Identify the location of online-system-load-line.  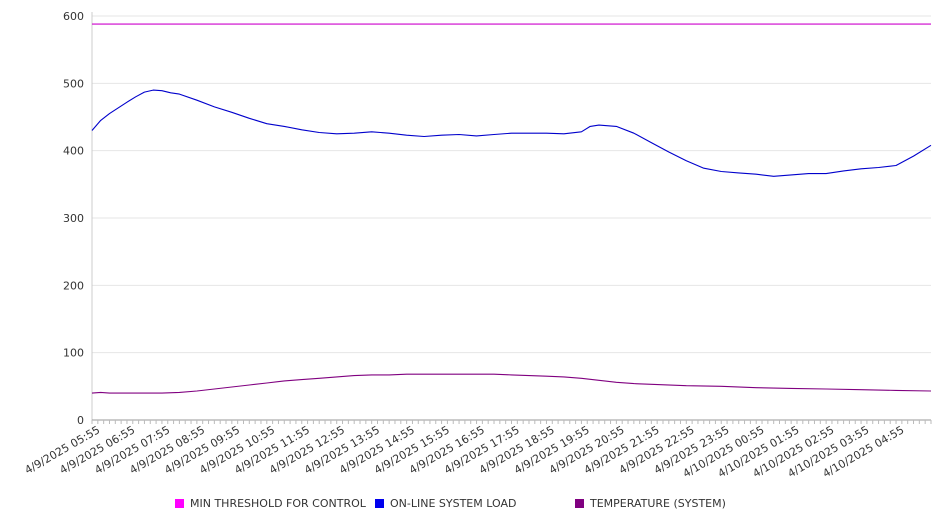
(511, 133).